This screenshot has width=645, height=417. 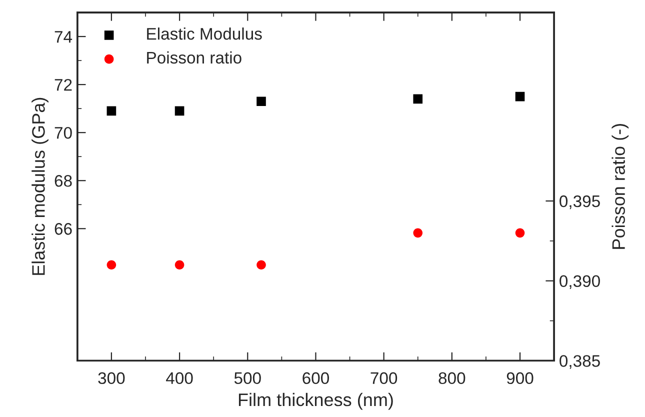 What do you see at coordinates (194, 57) in the screenshot?
I see `legend-label: Poisson ratio` at bounding box center [194, 57].